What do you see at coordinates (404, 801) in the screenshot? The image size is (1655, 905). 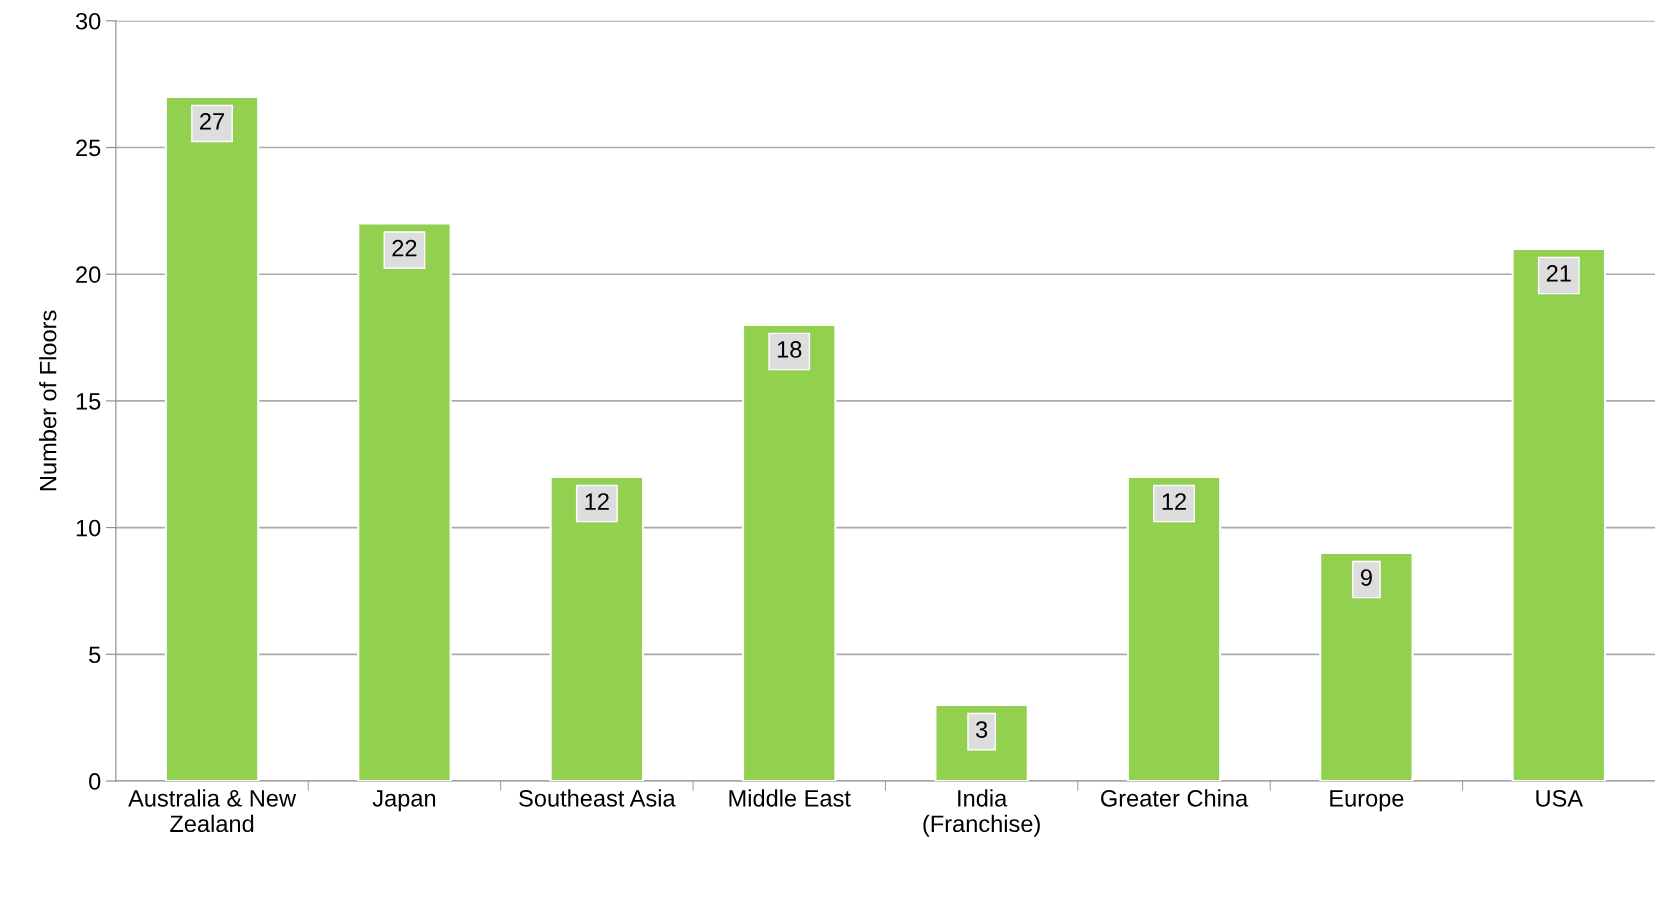 I see `x-tick-label: Japan` at bounding box center [404, 801].